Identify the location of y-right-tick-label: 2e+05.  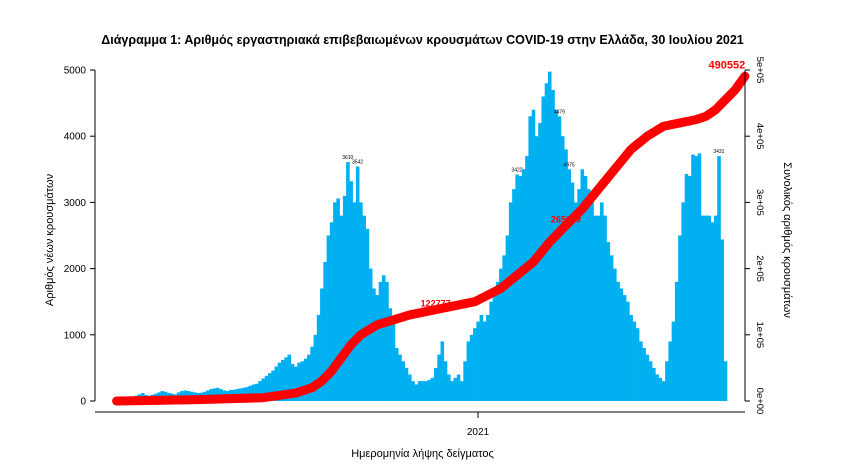
(759, 268).